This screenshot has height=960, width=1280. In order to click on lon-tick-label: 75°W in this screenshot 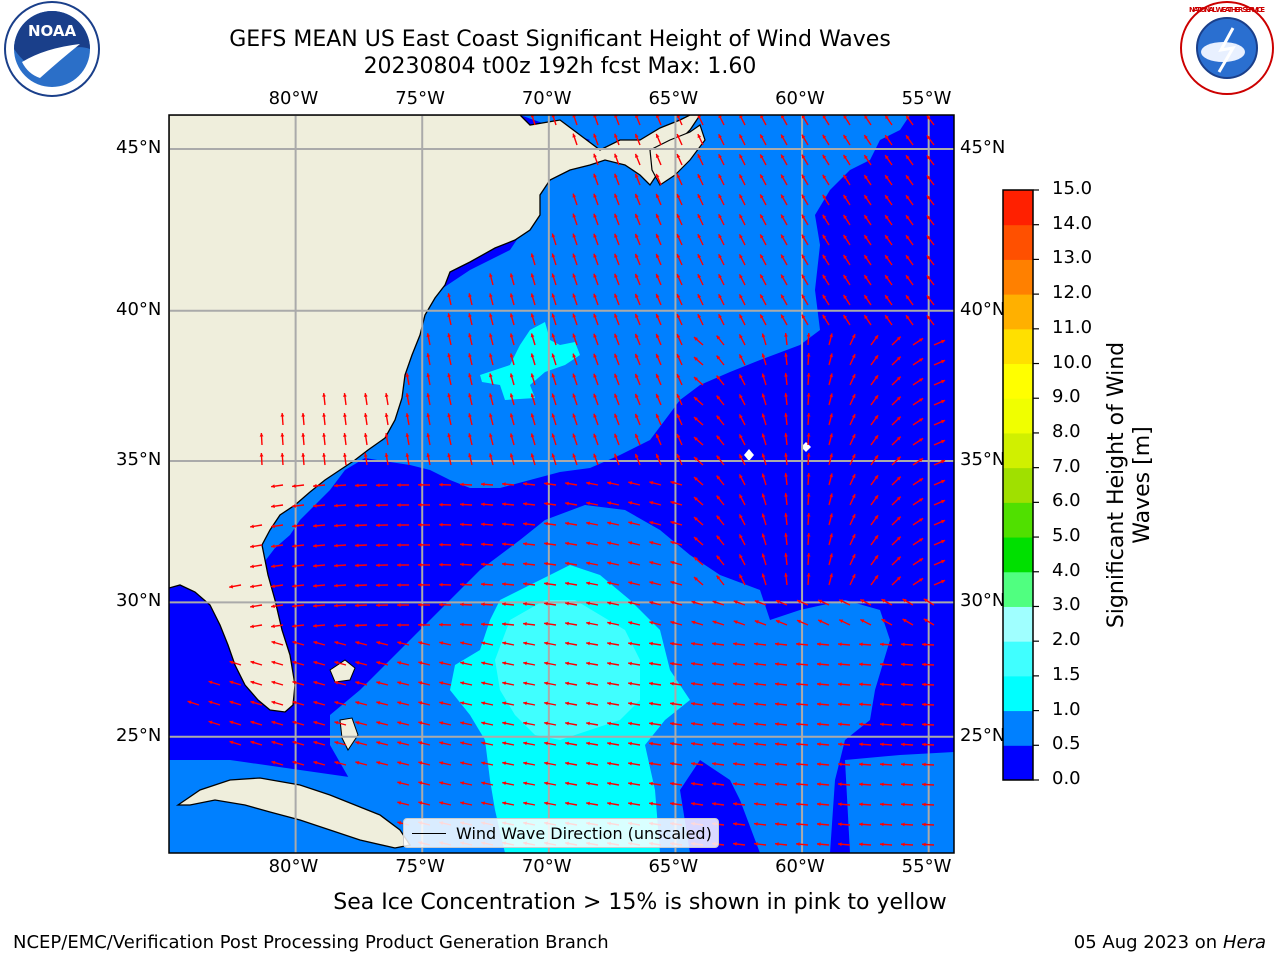, I will do `click(420, 866)`.